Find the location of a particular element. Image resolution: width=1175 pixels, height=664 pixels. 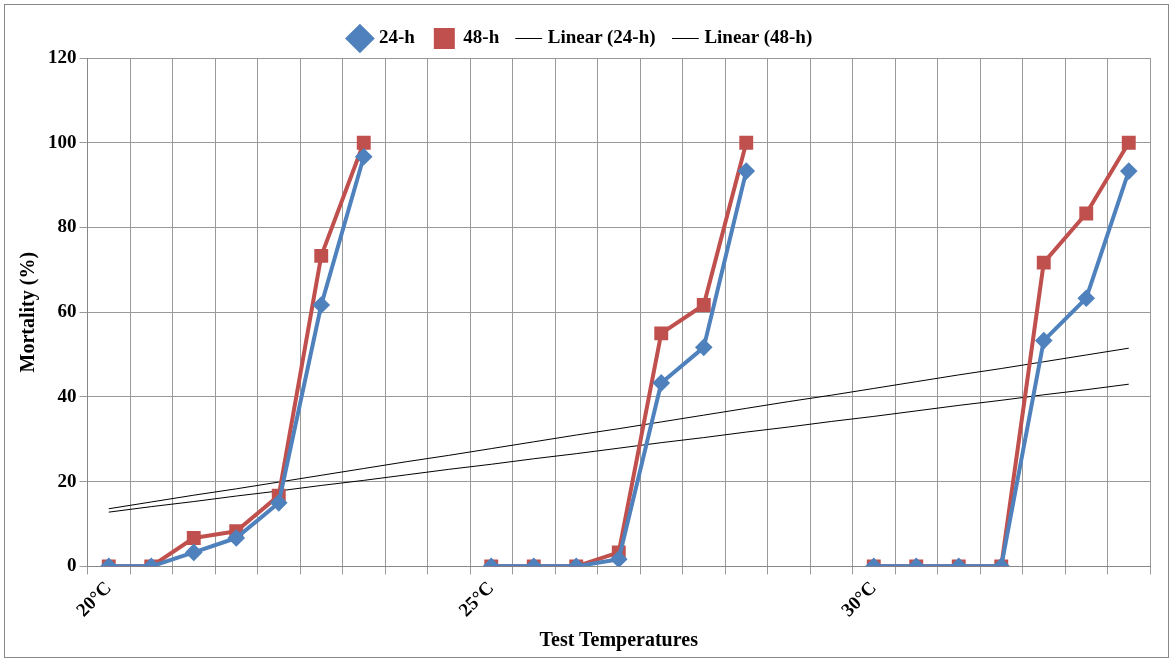

y-tick-label: 100 is located at coordinates (62, 141).